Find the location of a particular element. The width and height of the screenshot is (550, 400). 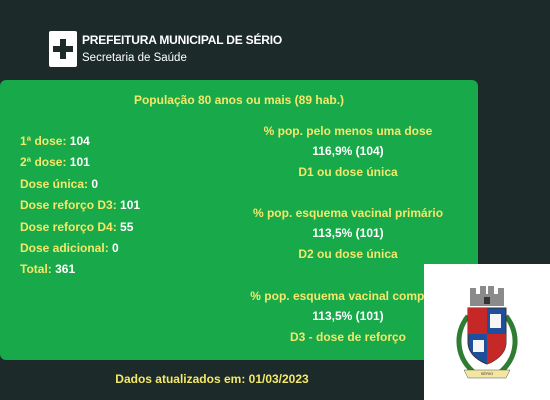

dose-row-single: Dose única: 0 is located at coordinates (80, 184).